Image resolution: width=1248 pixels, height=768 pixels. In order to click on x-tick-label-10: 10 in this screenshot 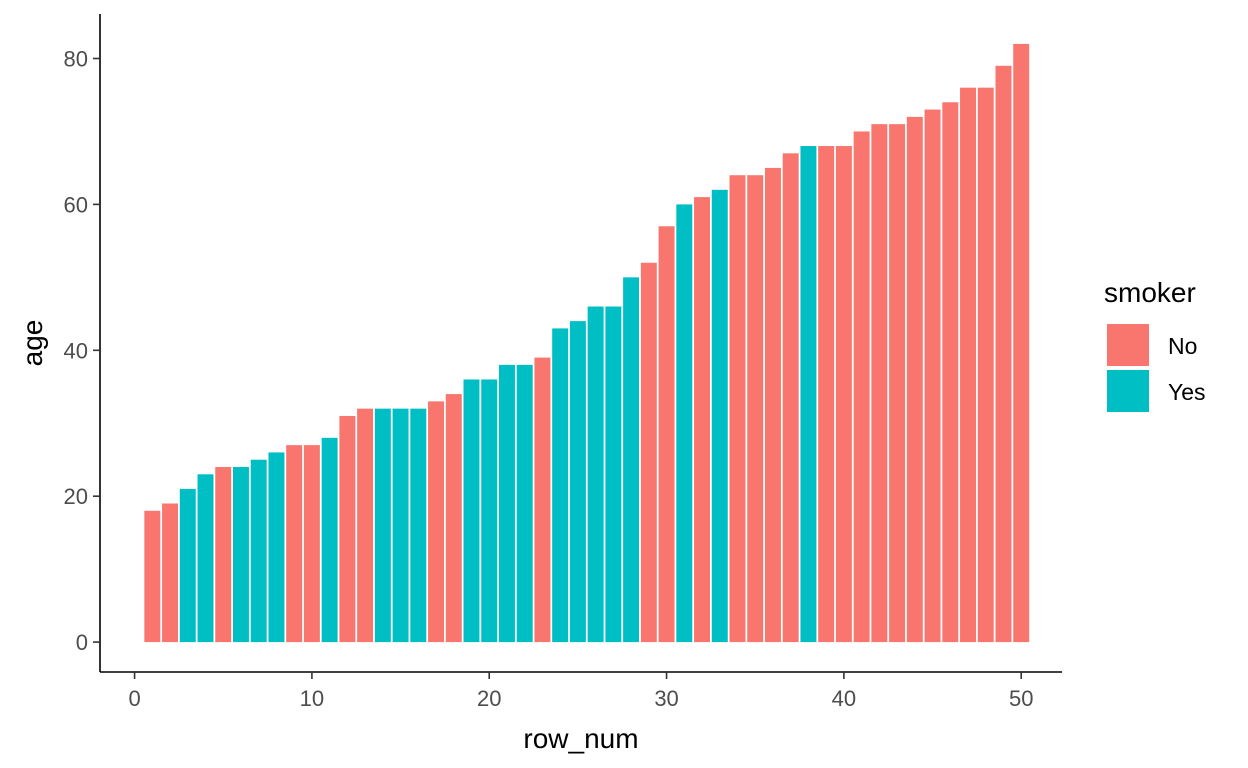, I will do `click(312, 698)`.